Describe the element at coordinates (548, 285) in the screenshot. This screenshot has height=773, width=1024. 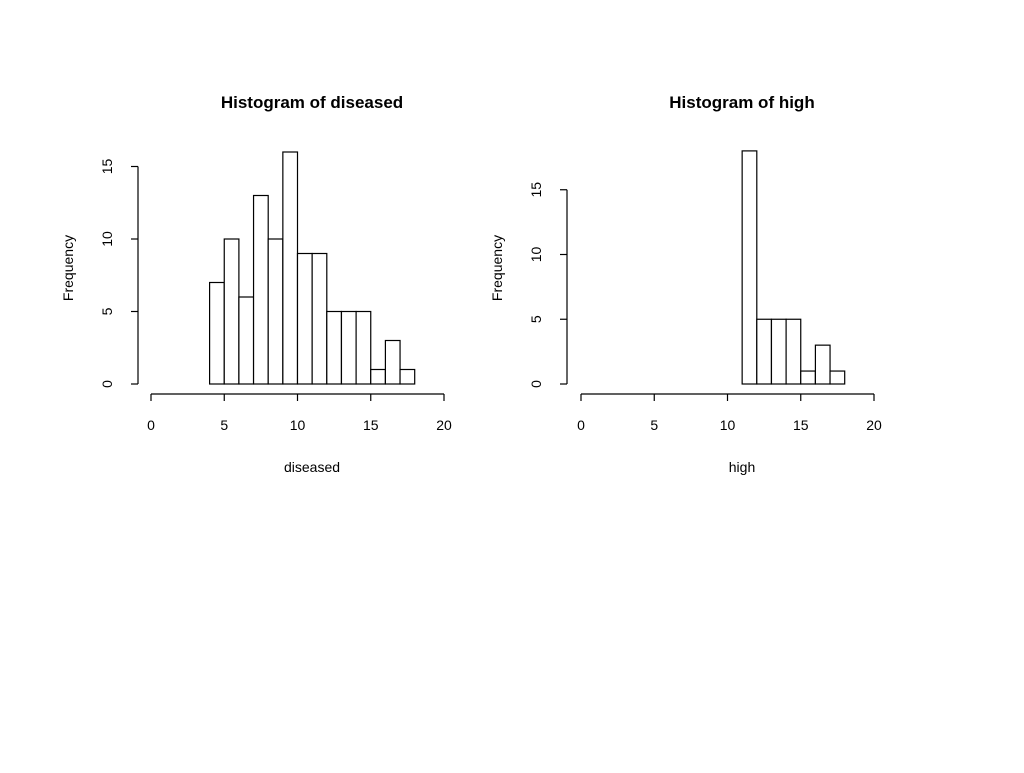
I see `y-axis-high: 0 5 10 15` at that location.